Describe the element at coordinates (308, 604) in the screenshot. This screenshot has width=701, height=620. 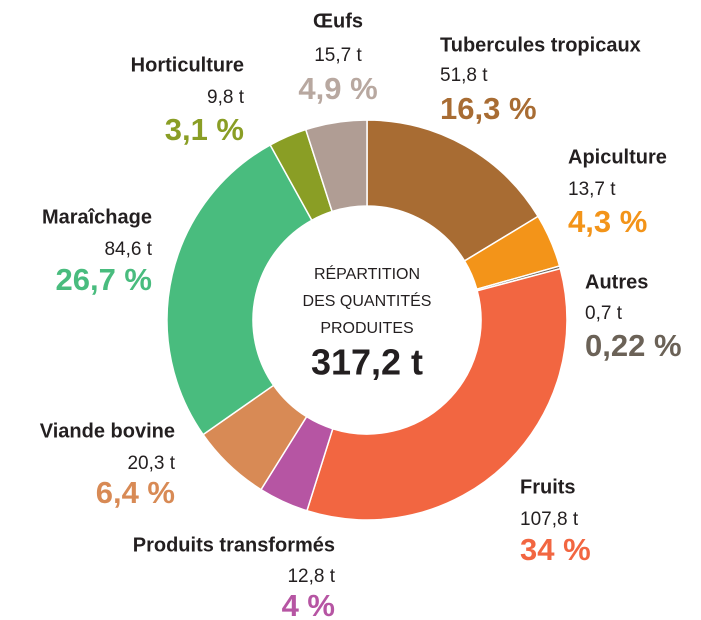
I see `label-percent: 4 %` at that location.